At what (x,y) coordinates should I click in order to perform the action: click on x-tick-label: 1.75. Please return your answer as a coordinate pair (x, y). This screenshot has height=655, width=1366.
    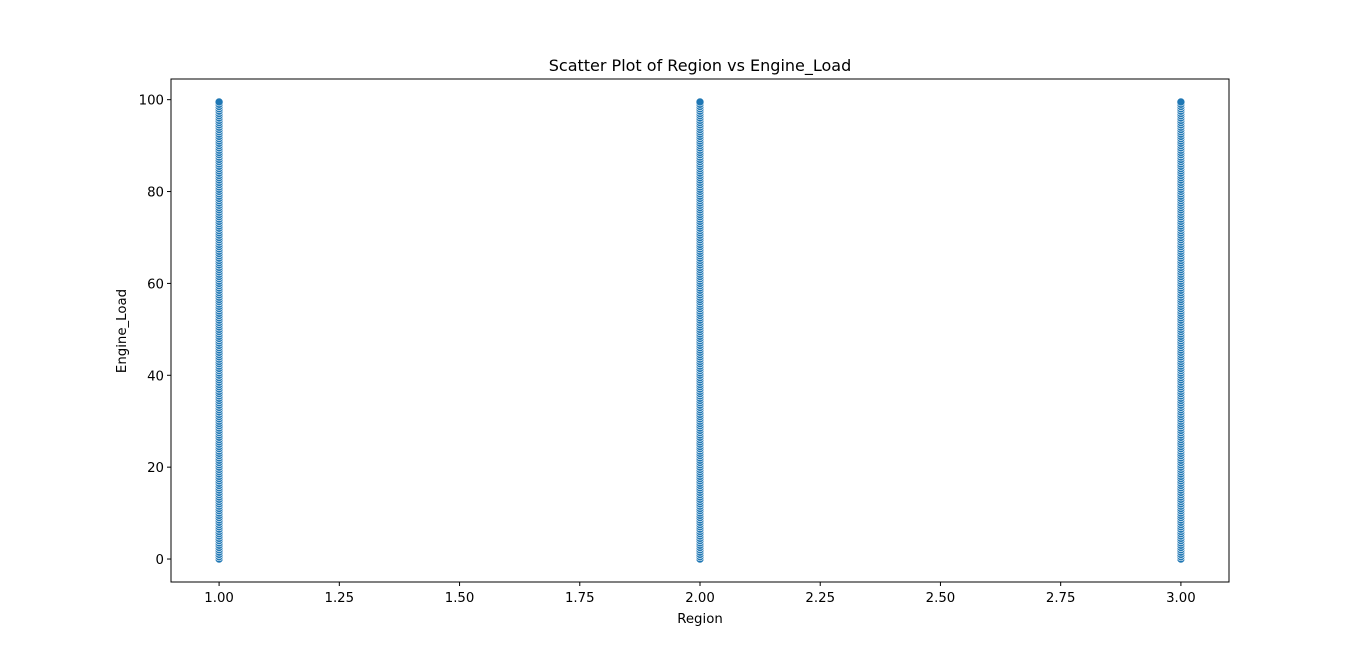
    Looking at the image, I should click on (580, 598).